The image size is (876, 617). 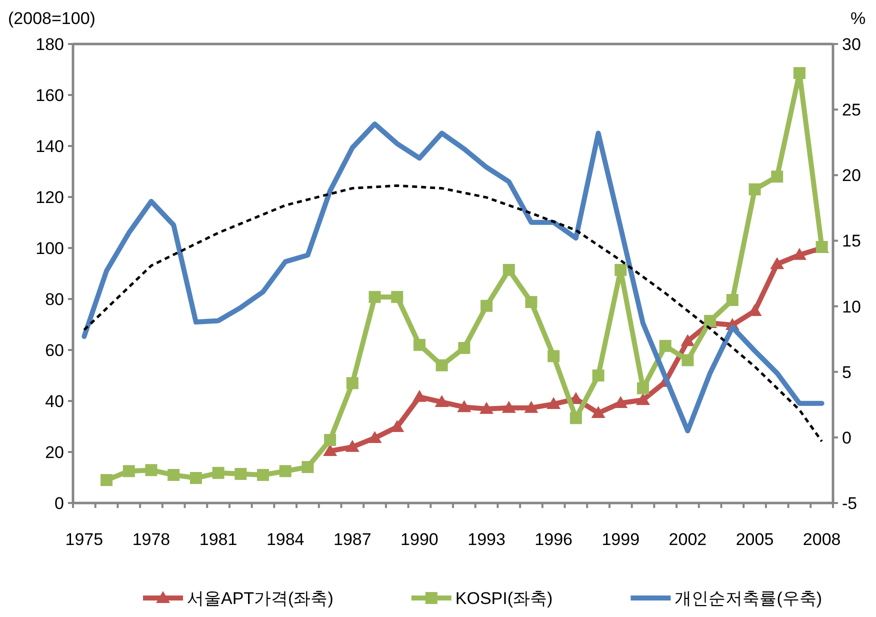 I want to click on x-tick-label: 2008, so click(x=821, y=539).